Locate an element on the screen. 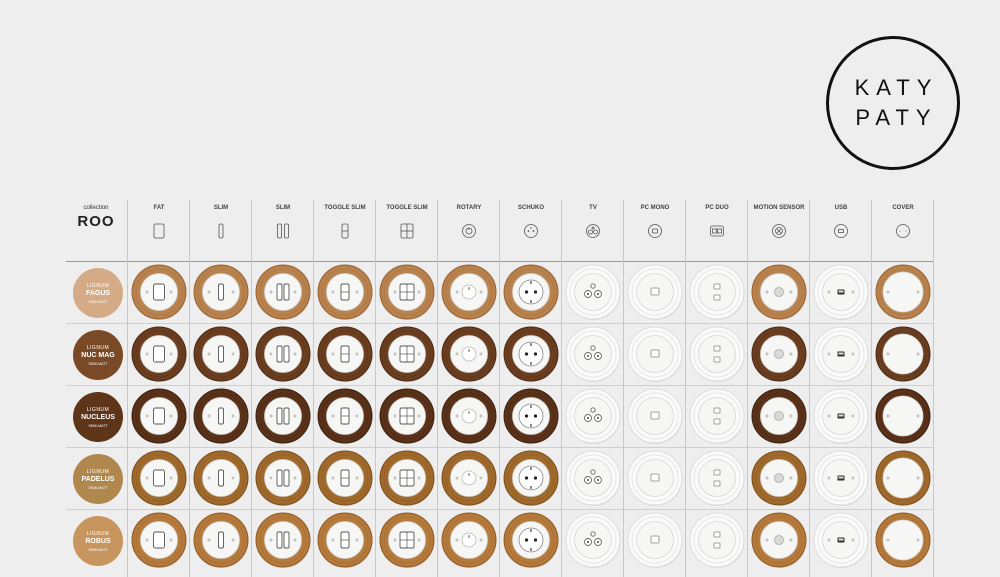  pcduo-icon is located at coordinates (717, 233).